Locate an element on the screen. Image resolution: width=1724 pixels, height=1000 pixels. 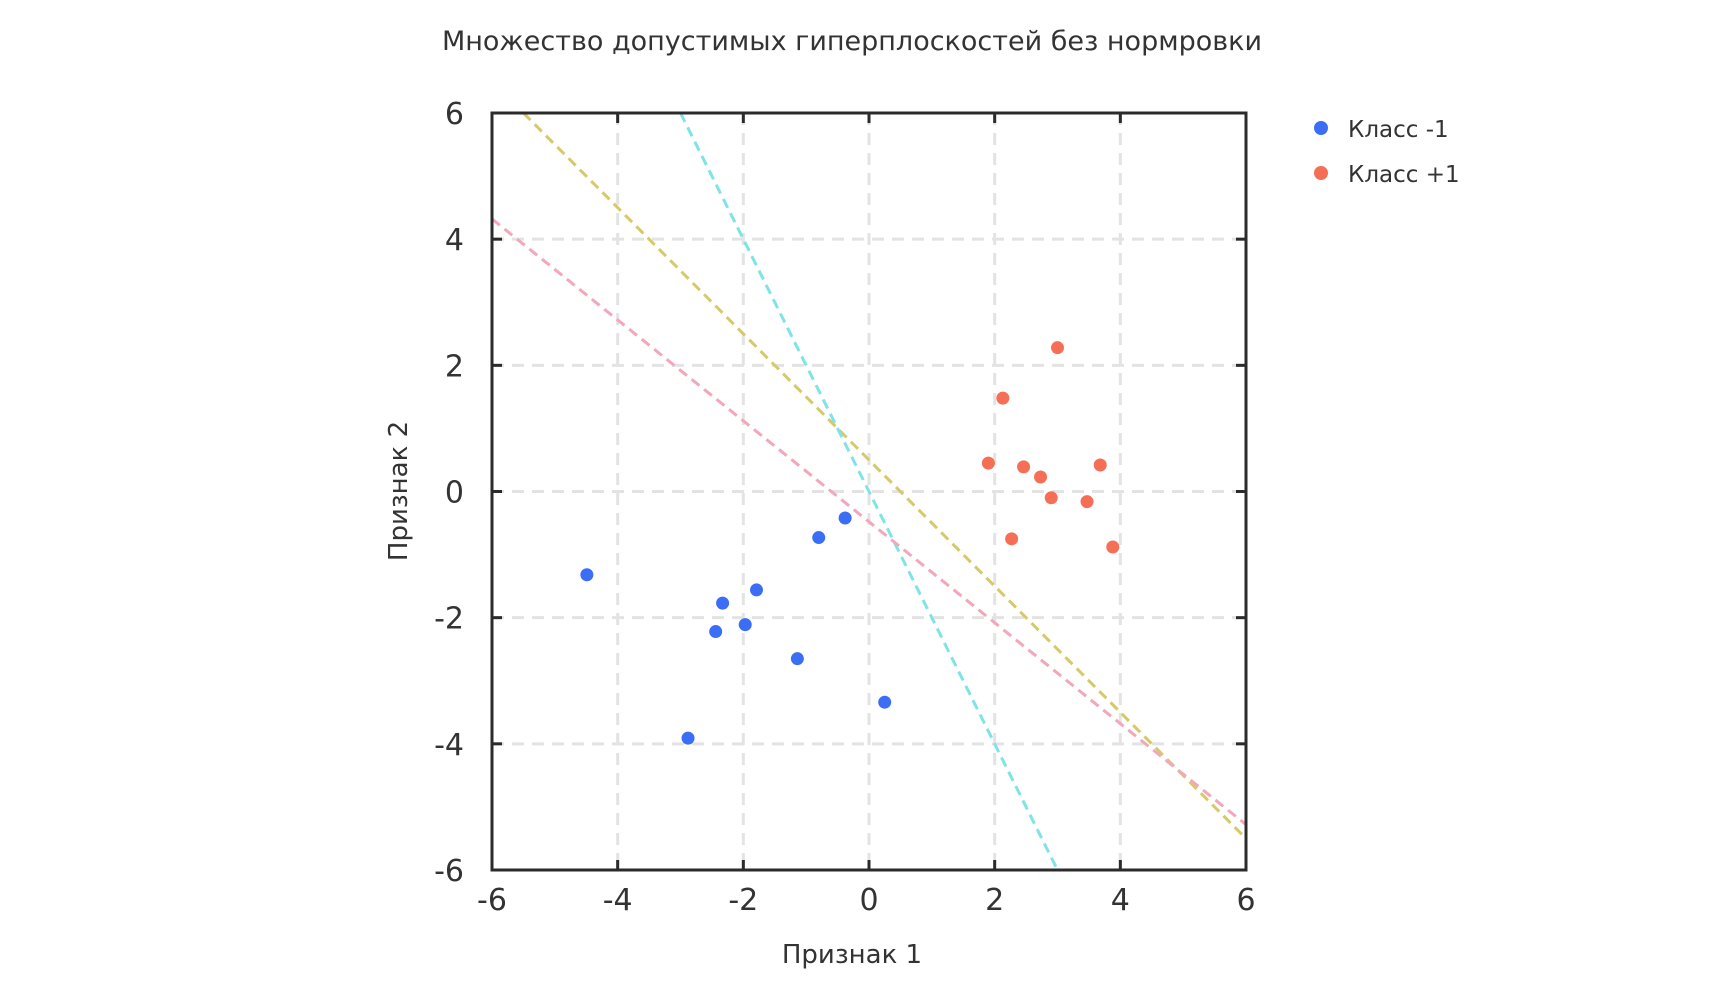
legend-marker-class-minus1 is located at coordinates (1321, 128).